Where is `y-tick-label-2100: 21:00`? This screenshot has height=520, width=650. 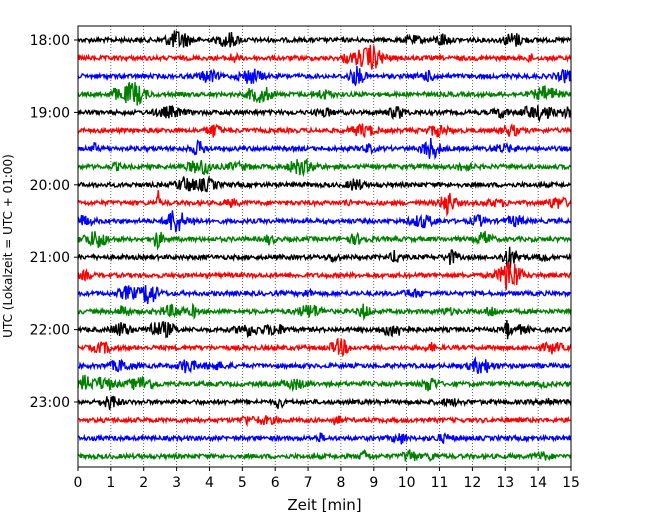
y-tick-label-2100: 21:00 is located at coordinates (50, 258).